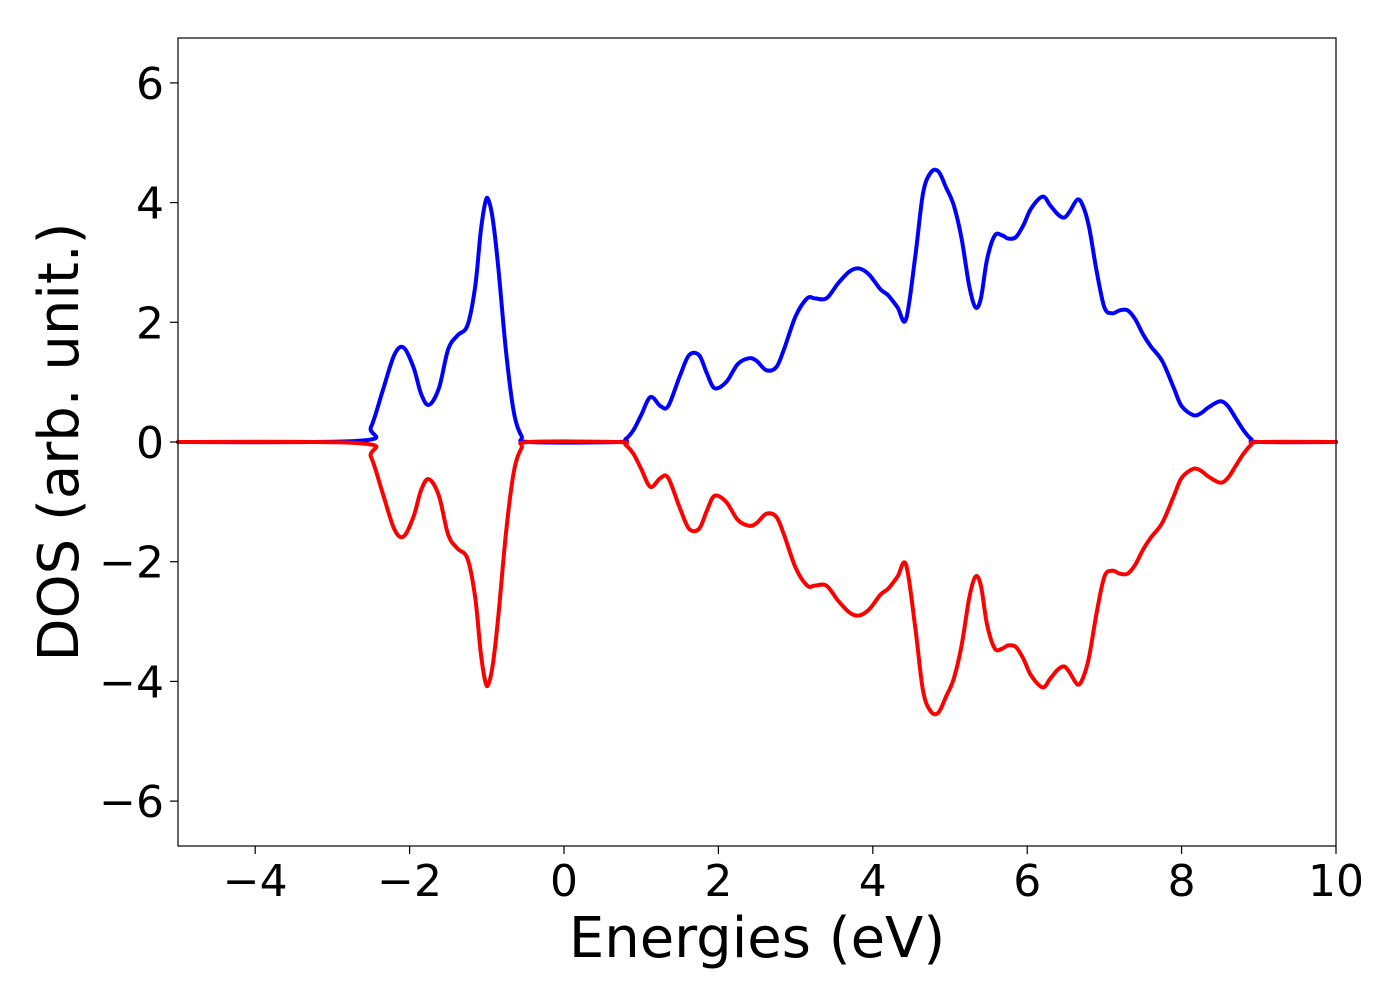 This screenshot has height=1000, width=1400. Describe the element at coordinates (150, 443) in the screenshot. I see `y-tick-label: 0` at that location.